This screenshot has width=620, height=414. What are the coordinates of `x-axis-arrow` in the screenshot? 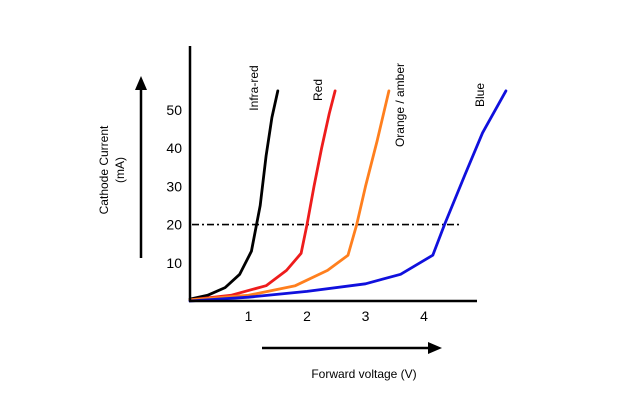 It's located at (352, 348).